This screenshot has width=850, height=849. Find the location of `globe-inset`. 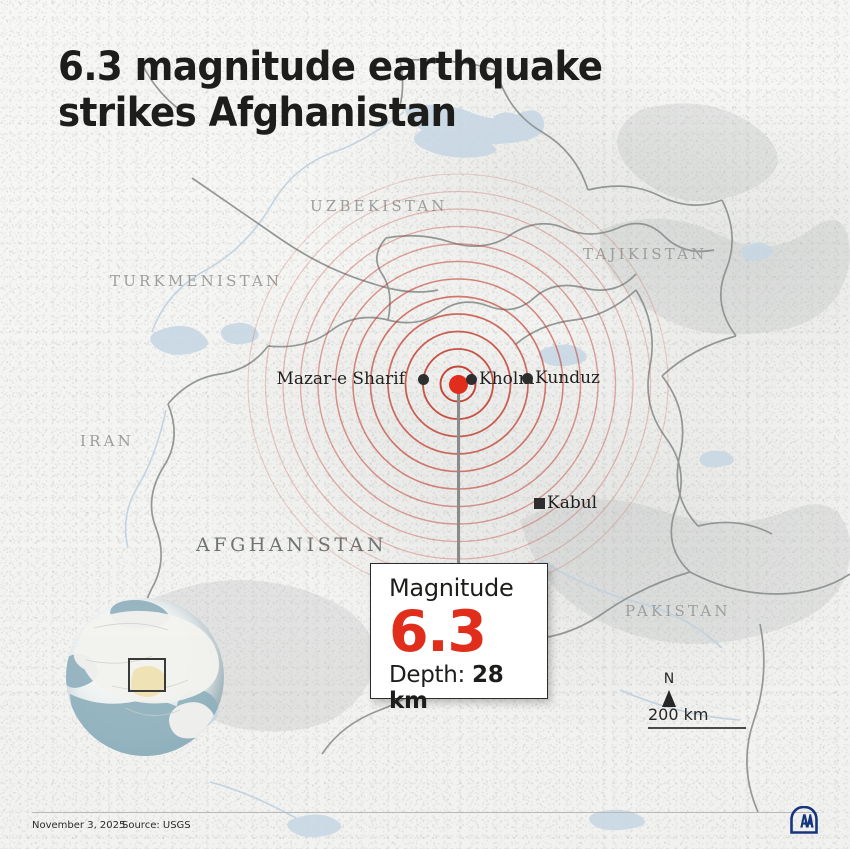

globe-inset is located at coordinates (145, 677).